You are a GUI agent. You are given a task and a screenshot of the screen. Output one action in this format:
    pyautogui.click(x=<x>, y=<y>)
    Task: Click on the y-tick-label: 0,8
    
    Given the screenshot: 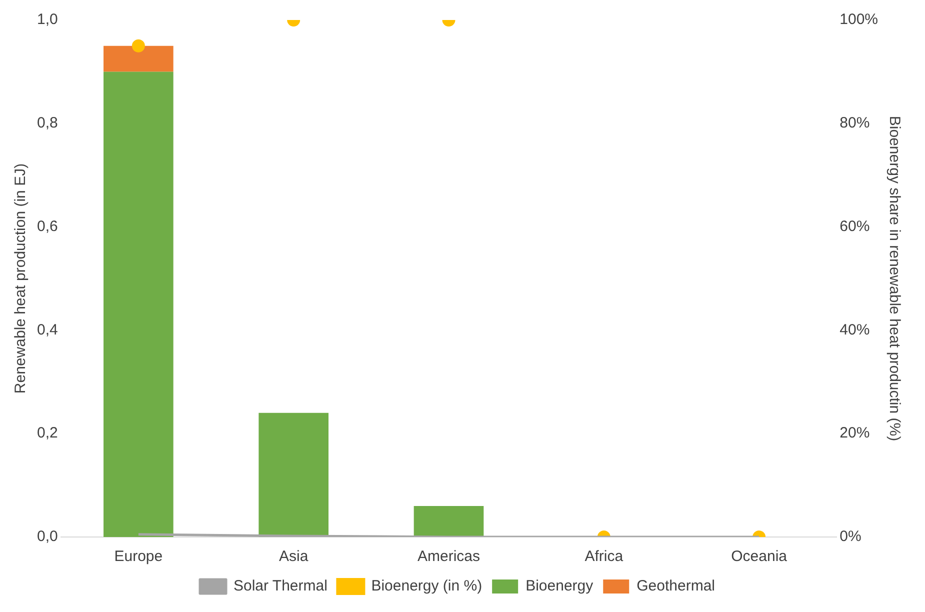 What is the action you would take?
    pyautogui.click(x=47, y=123)
    